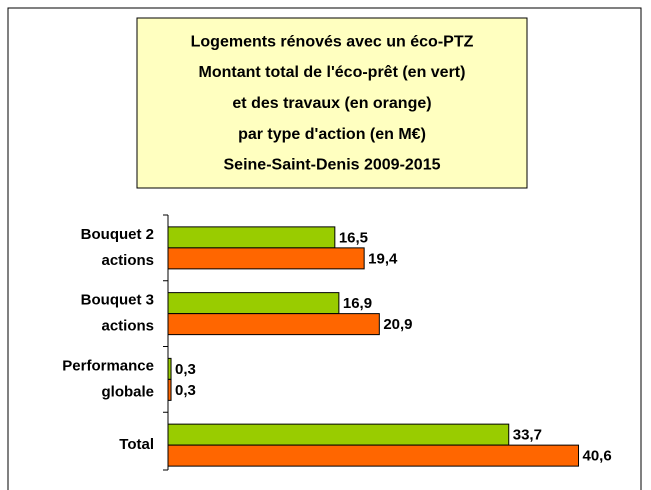  What do you see at coordinates (527, 435) in the screenshot?
I see `data-label: 33,7` at bounding box center [527, 435].